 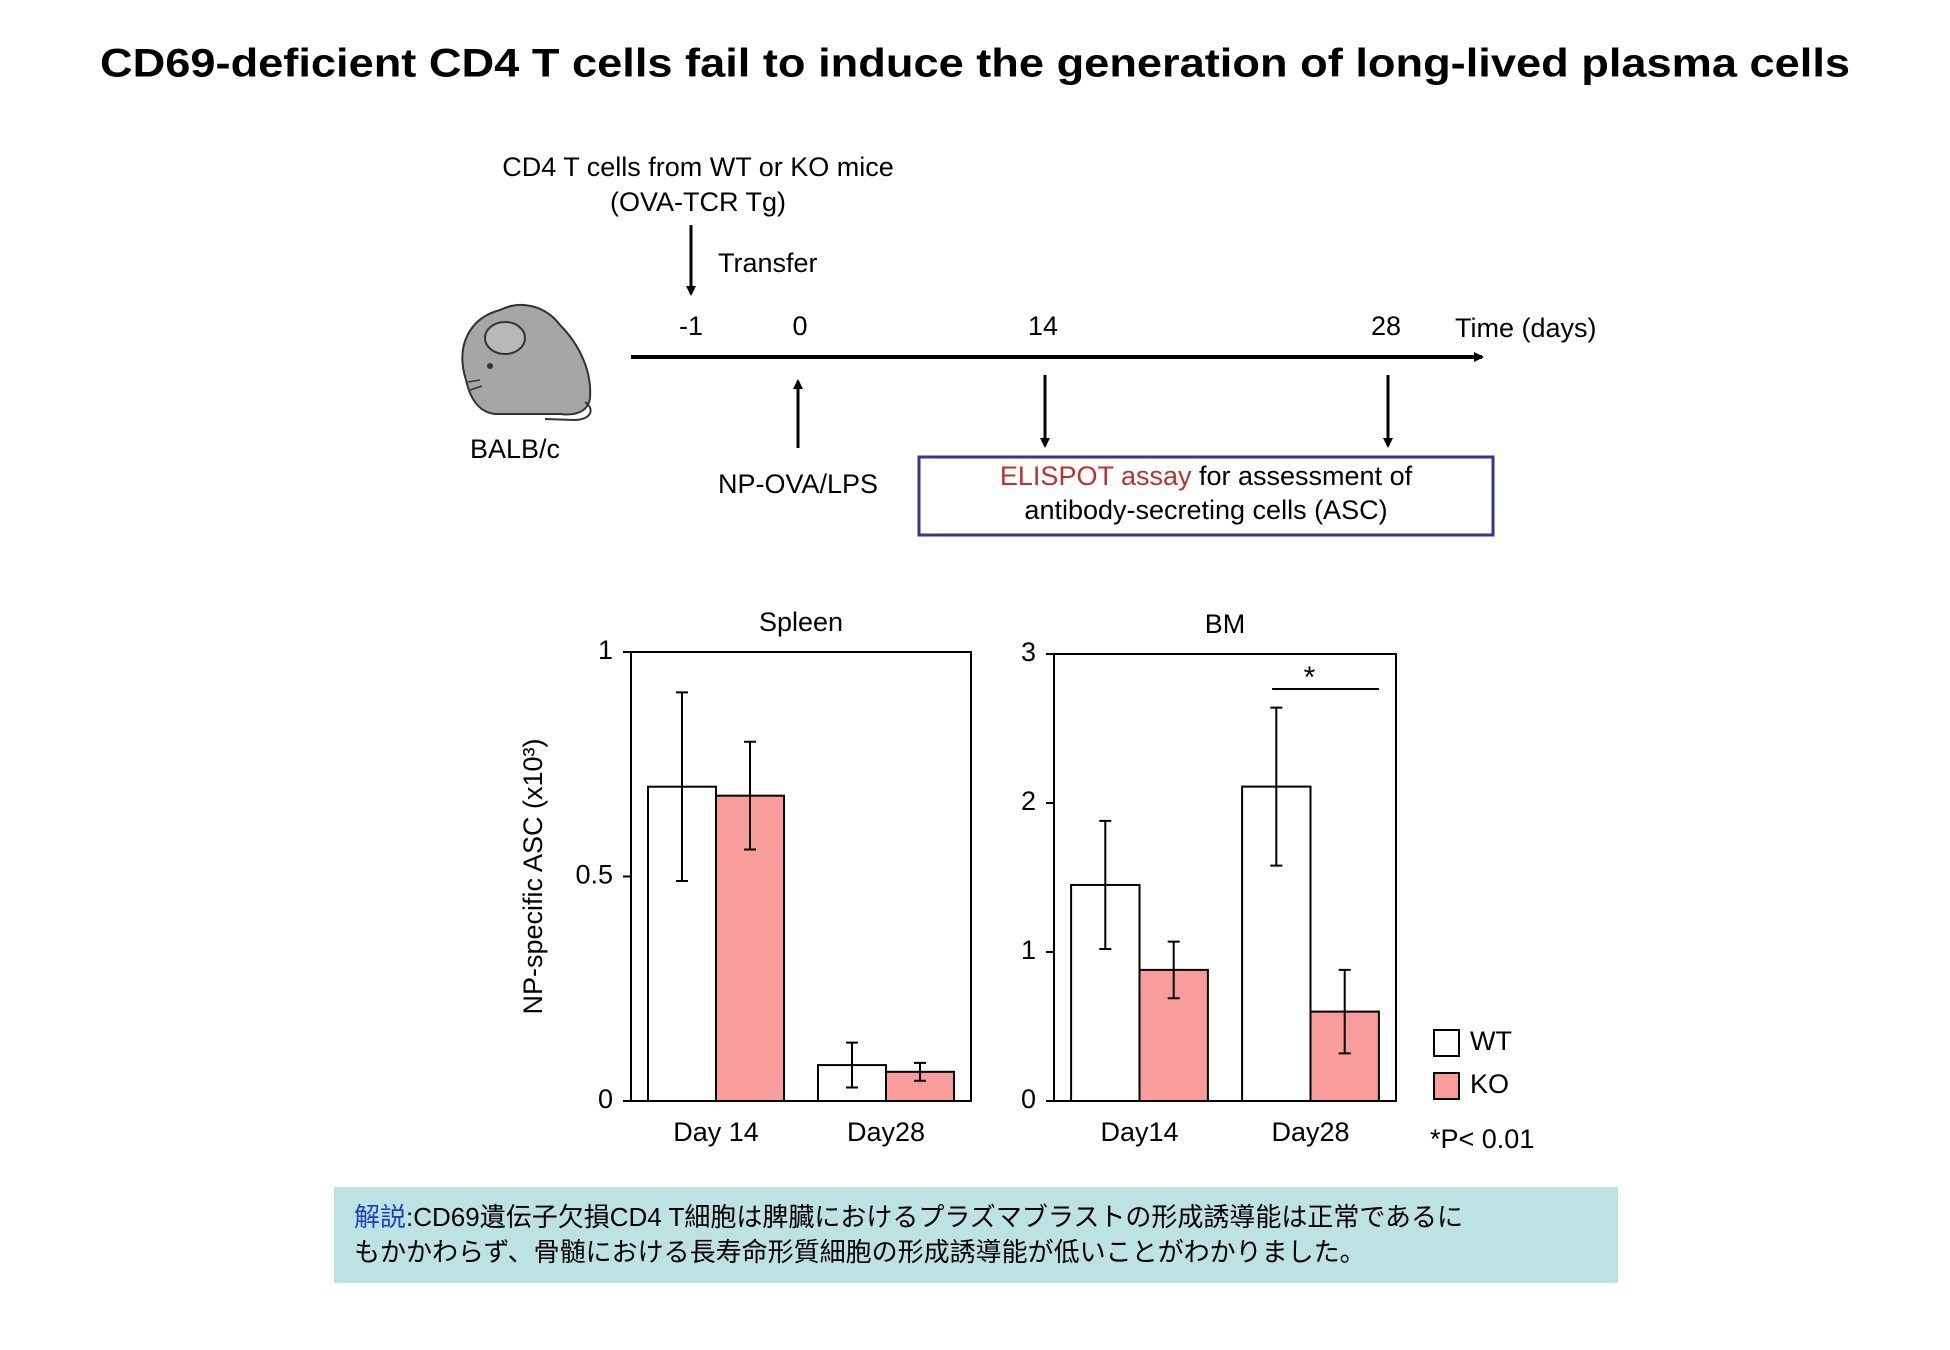 I want to click on timepoint: 0, so click(x=799, y=326).